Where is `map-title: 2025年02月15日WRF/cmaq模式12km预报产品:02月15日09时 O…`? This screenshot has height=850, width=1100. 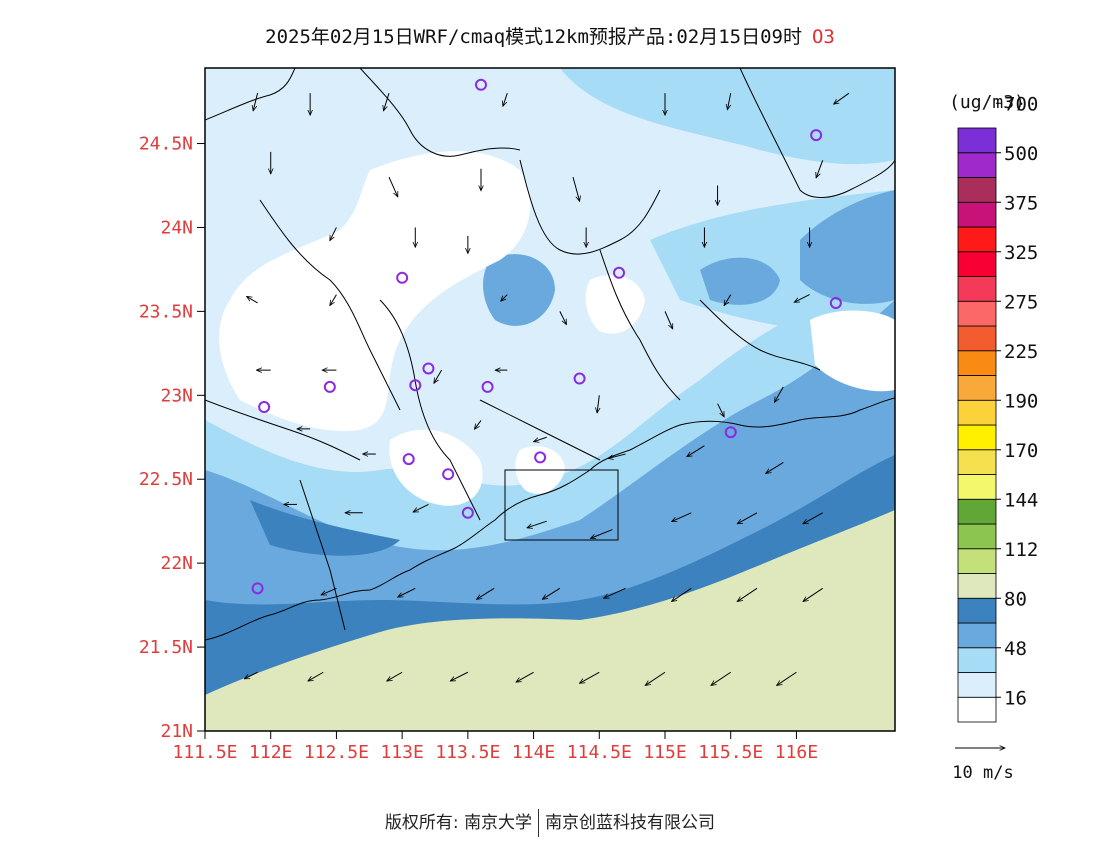 map-title: 2025年02月15日WRF/cmaq模式12km预报产品:02月15日09时 O… is located at coordinates (550, 35).